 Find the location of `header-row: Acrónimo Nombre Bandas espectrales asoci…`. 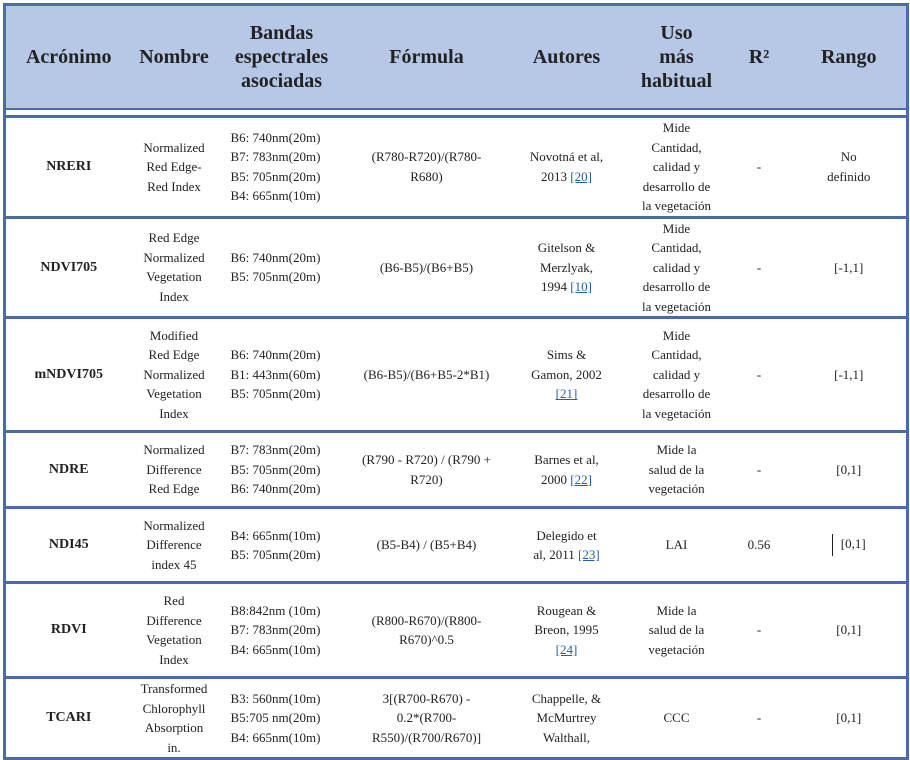

header-row: Acrónimo Nombre Bandas espectrales asoci… is located at coordinates (456, 56).